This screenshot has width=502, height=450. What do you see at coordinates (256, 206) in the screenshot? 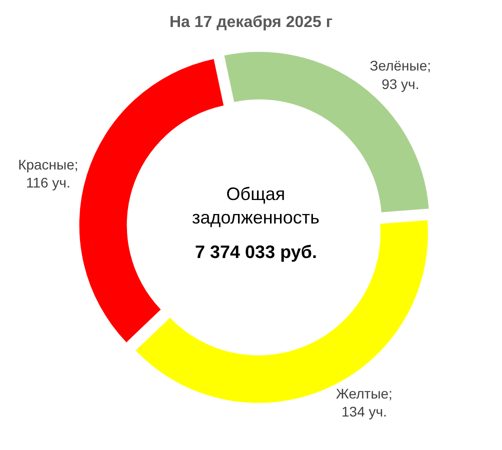
I see `text: Общая задолженность` at bounding box center [256, 206].